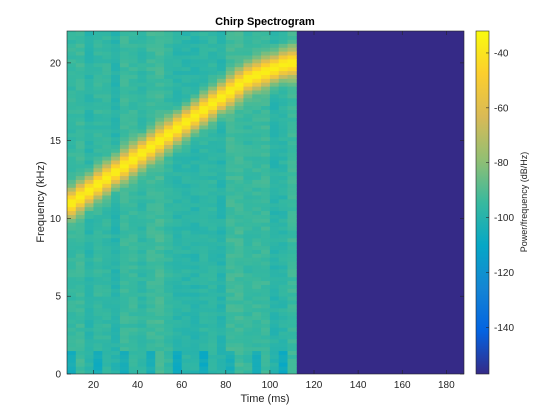  I want to click on x-tick-label: 120, so click(314, 385).